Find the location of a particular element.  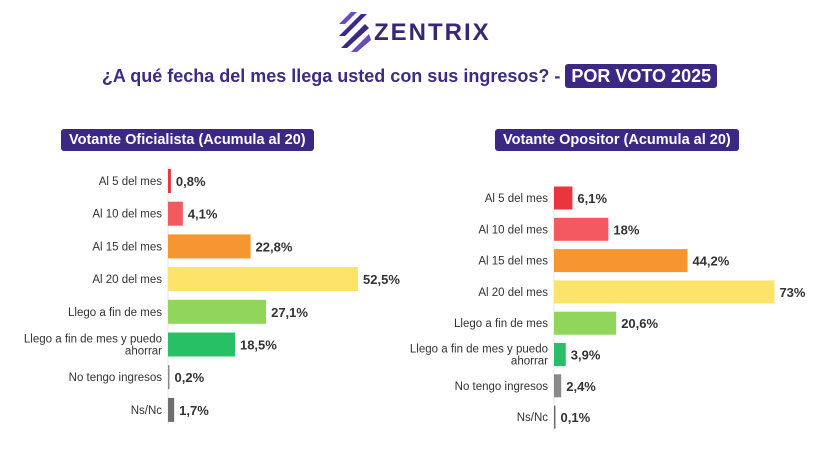

zentrix-logo is located at coordinates (355, 32).